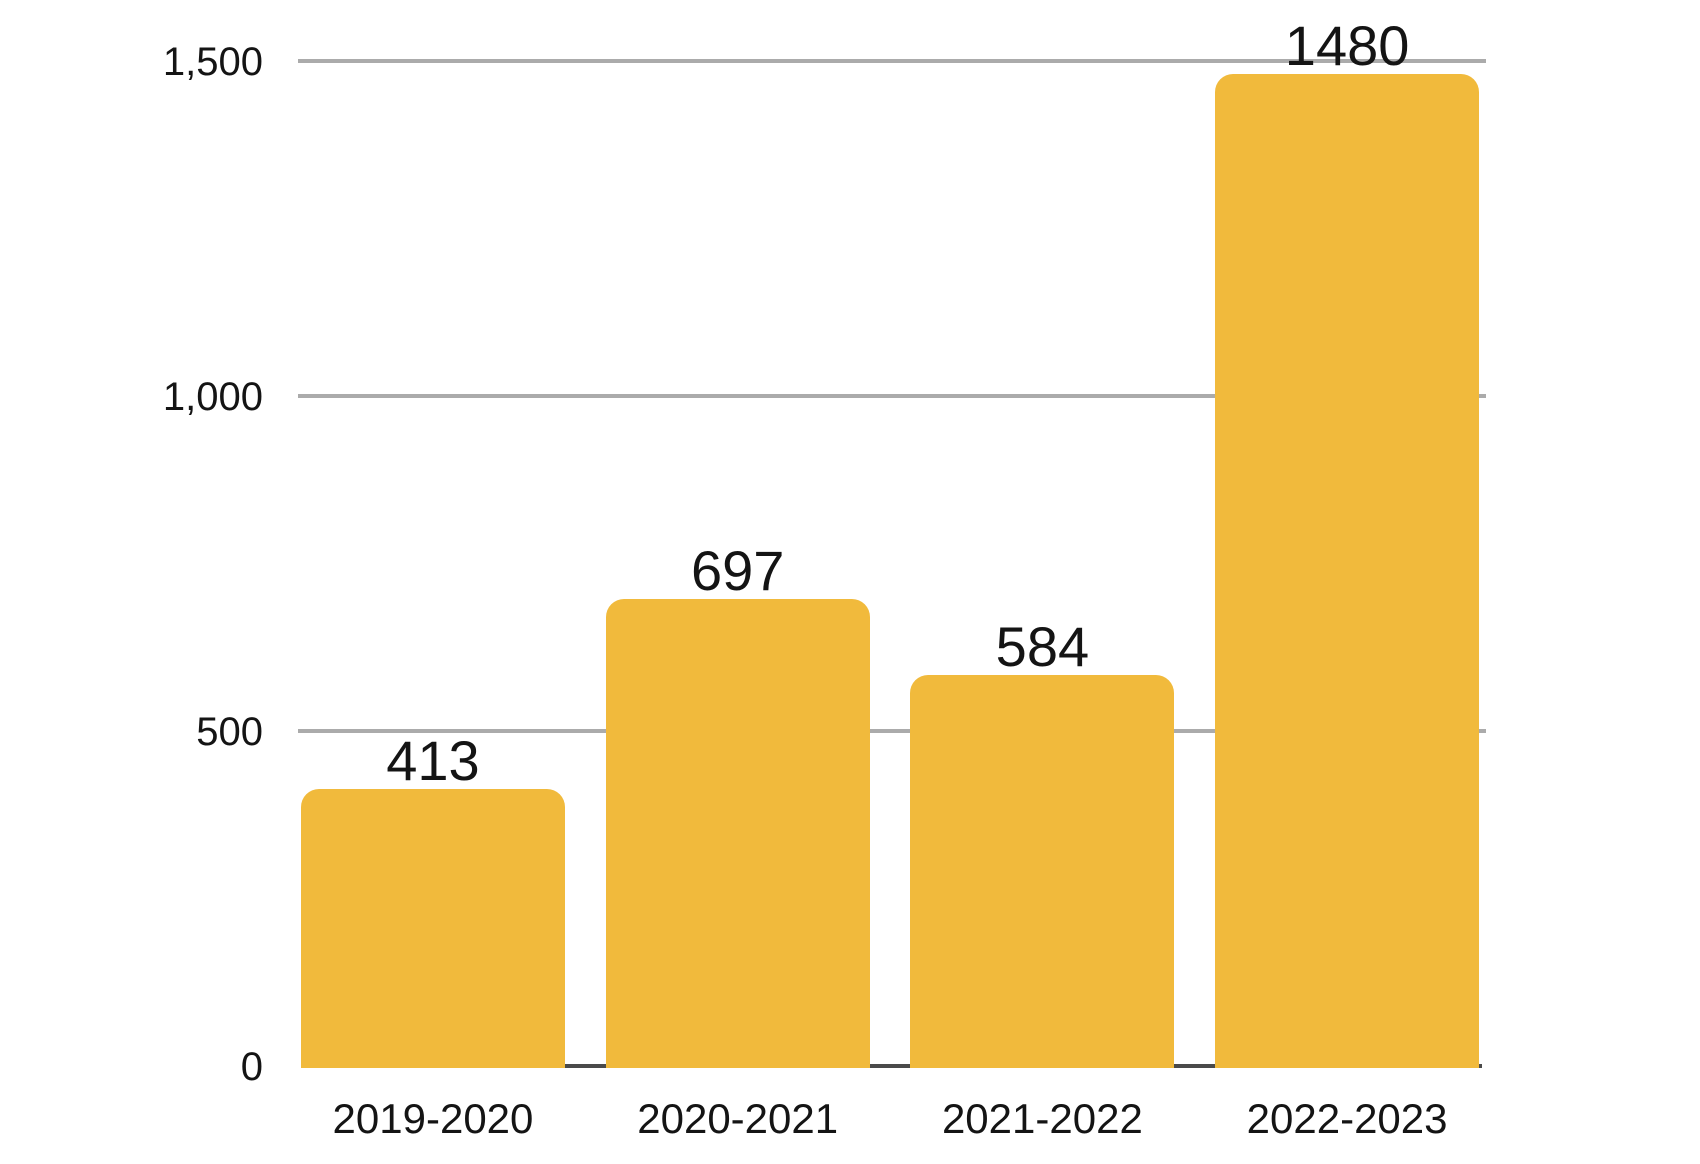 The image size is (1700, 1164). What do you see at coordinates (433, 928) in the screenshot?
I see `bar-2019-2020` at bounding box center [433, 928].